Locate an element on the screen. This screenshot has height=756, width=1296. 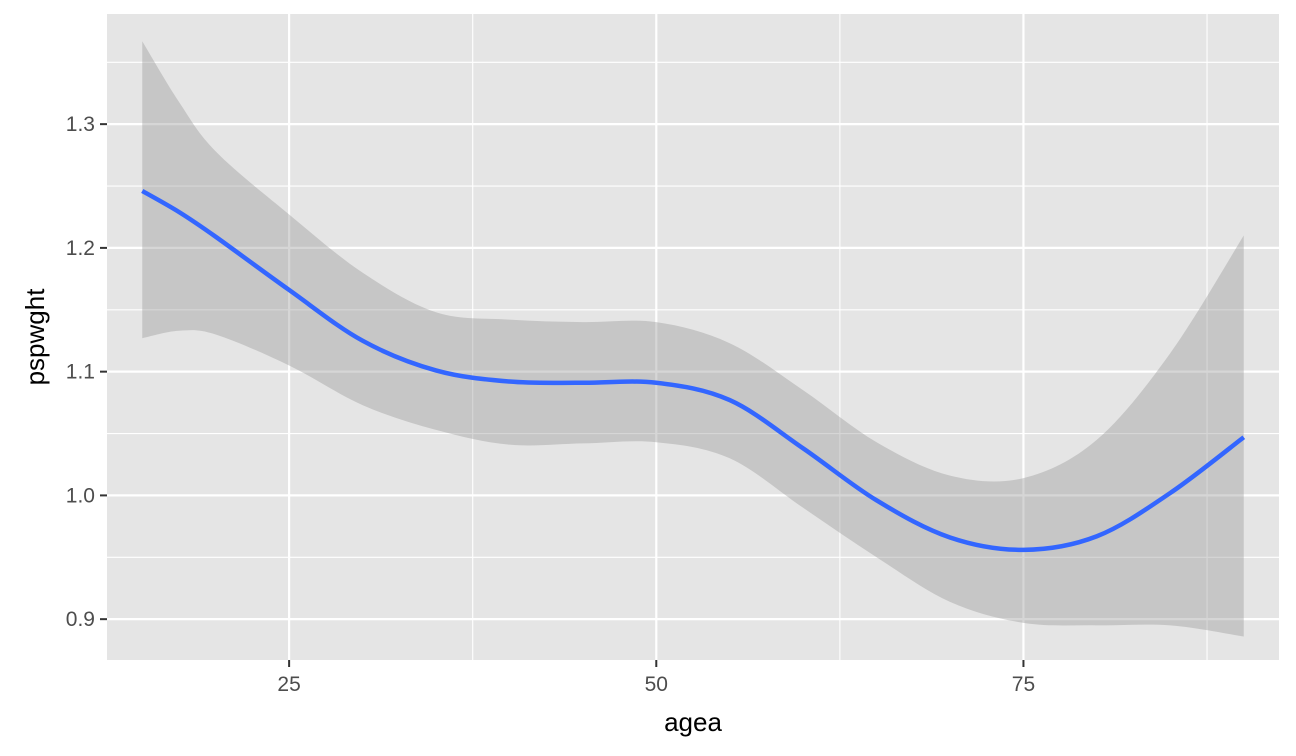
y-tick-label: 0.9 is located at coordinates (80, 619).